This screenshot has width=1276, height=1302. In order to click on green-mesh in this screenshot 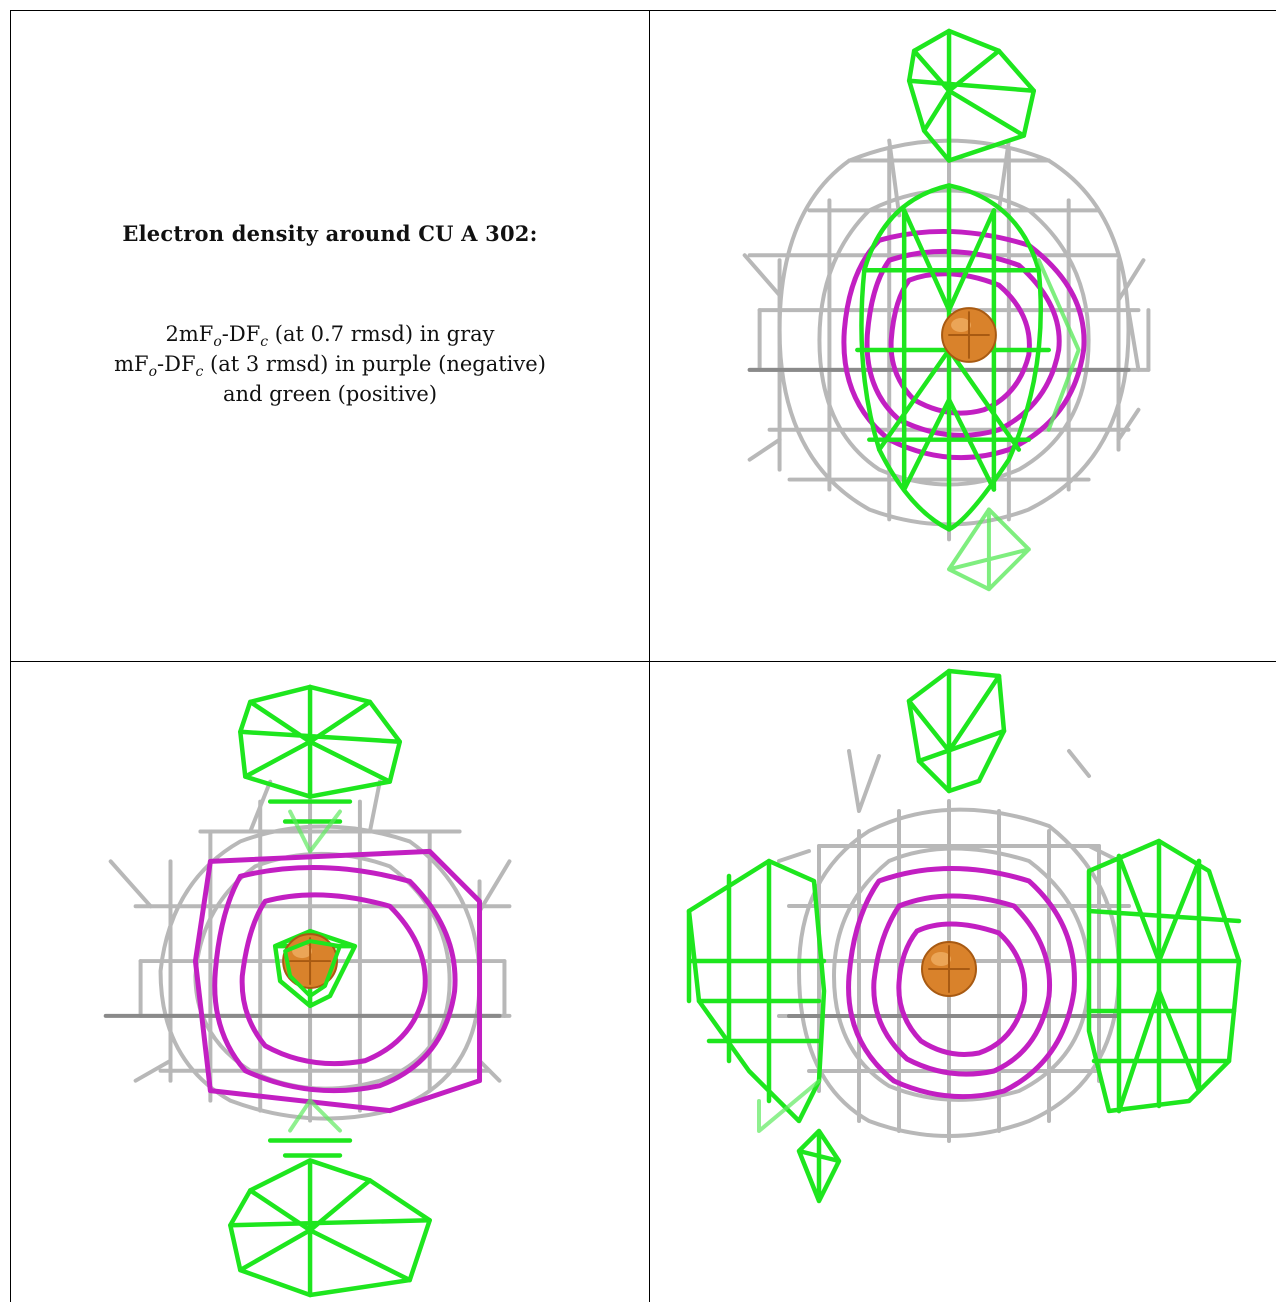, I will do `click(953, 280)`.